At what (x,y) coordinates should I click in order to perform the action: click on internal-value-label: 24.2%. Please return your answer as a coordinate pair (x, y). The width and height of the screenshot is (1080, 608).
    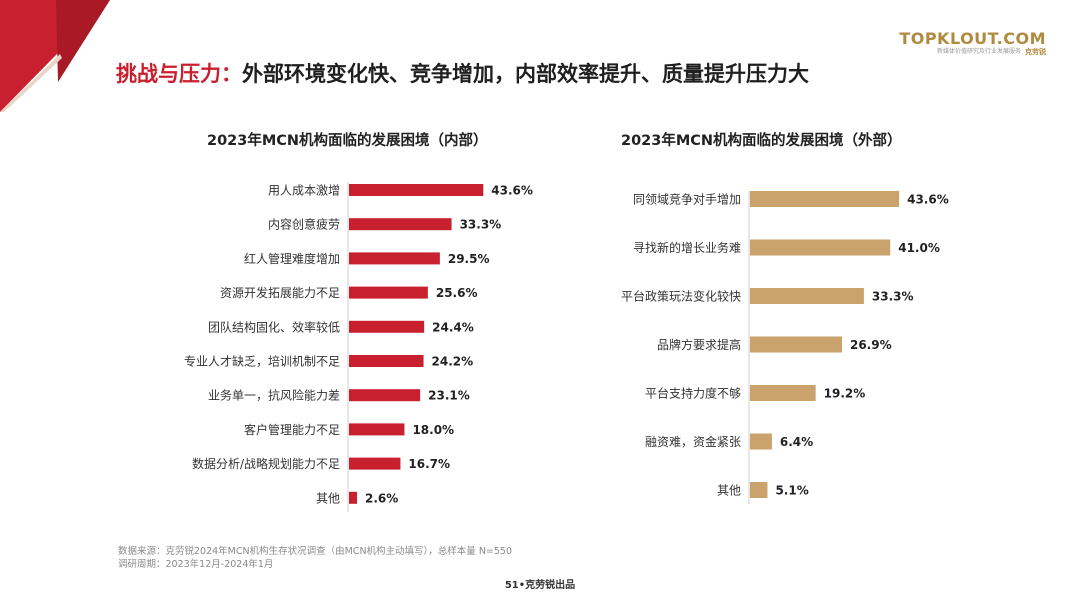
    Looking at the image, I should click on (453, 362).